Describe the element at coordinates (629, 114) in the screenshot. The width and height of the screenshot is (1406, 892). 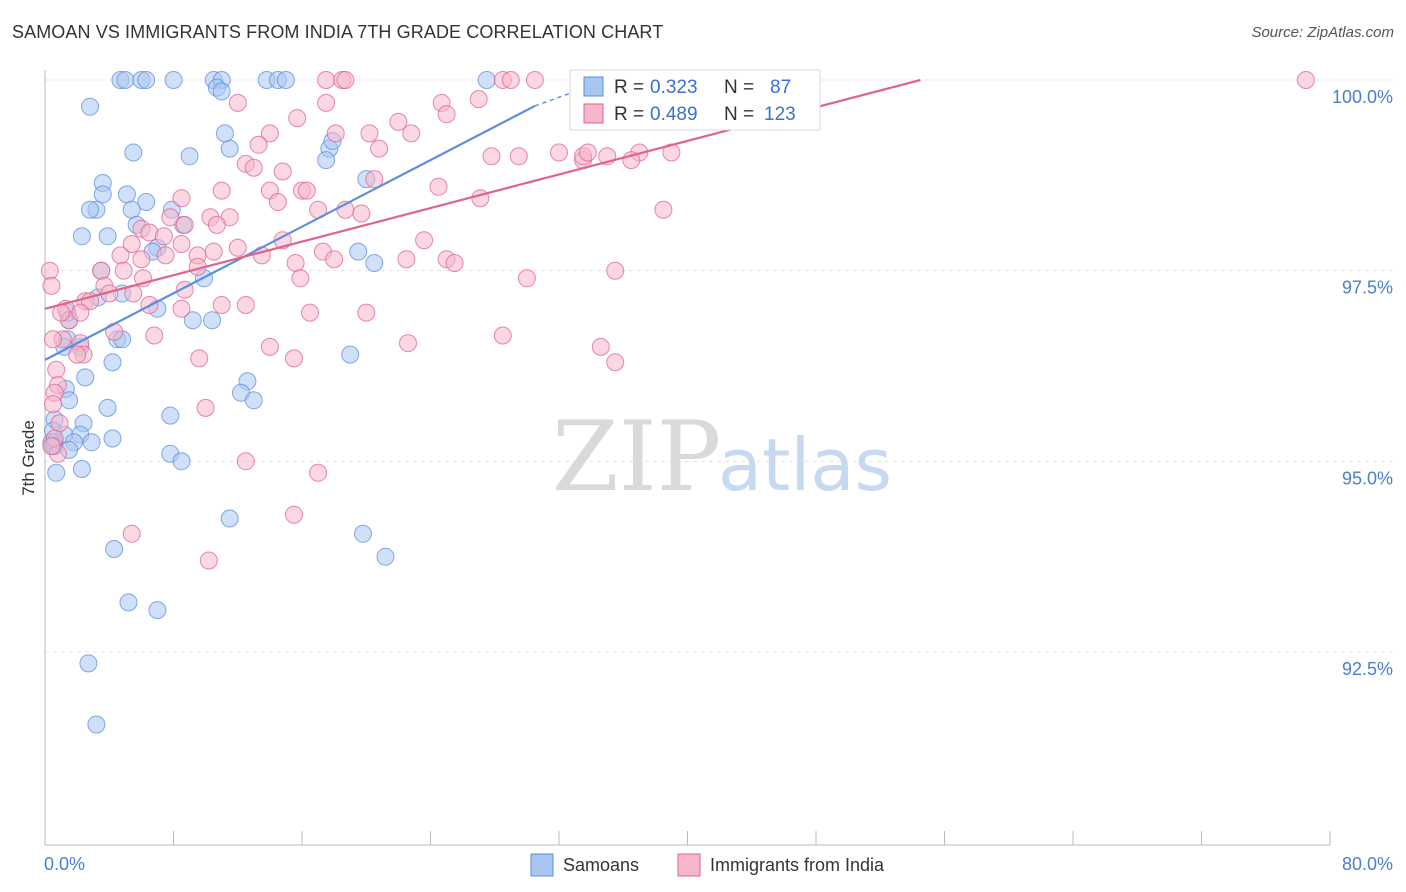
I see `legend-r-label-india: R =` at that location.